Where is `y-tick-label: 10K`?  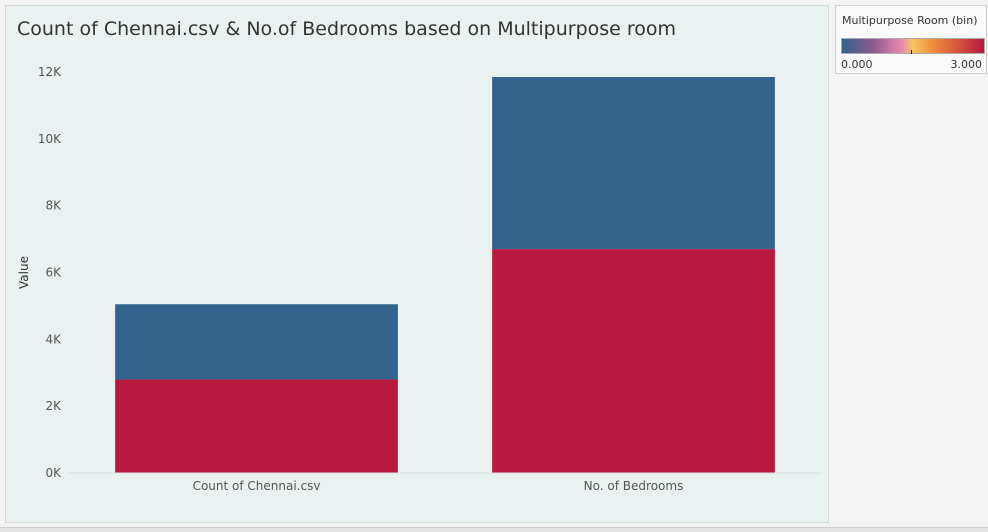 y-tick-label: 10K is located at coordinates (50, 139).